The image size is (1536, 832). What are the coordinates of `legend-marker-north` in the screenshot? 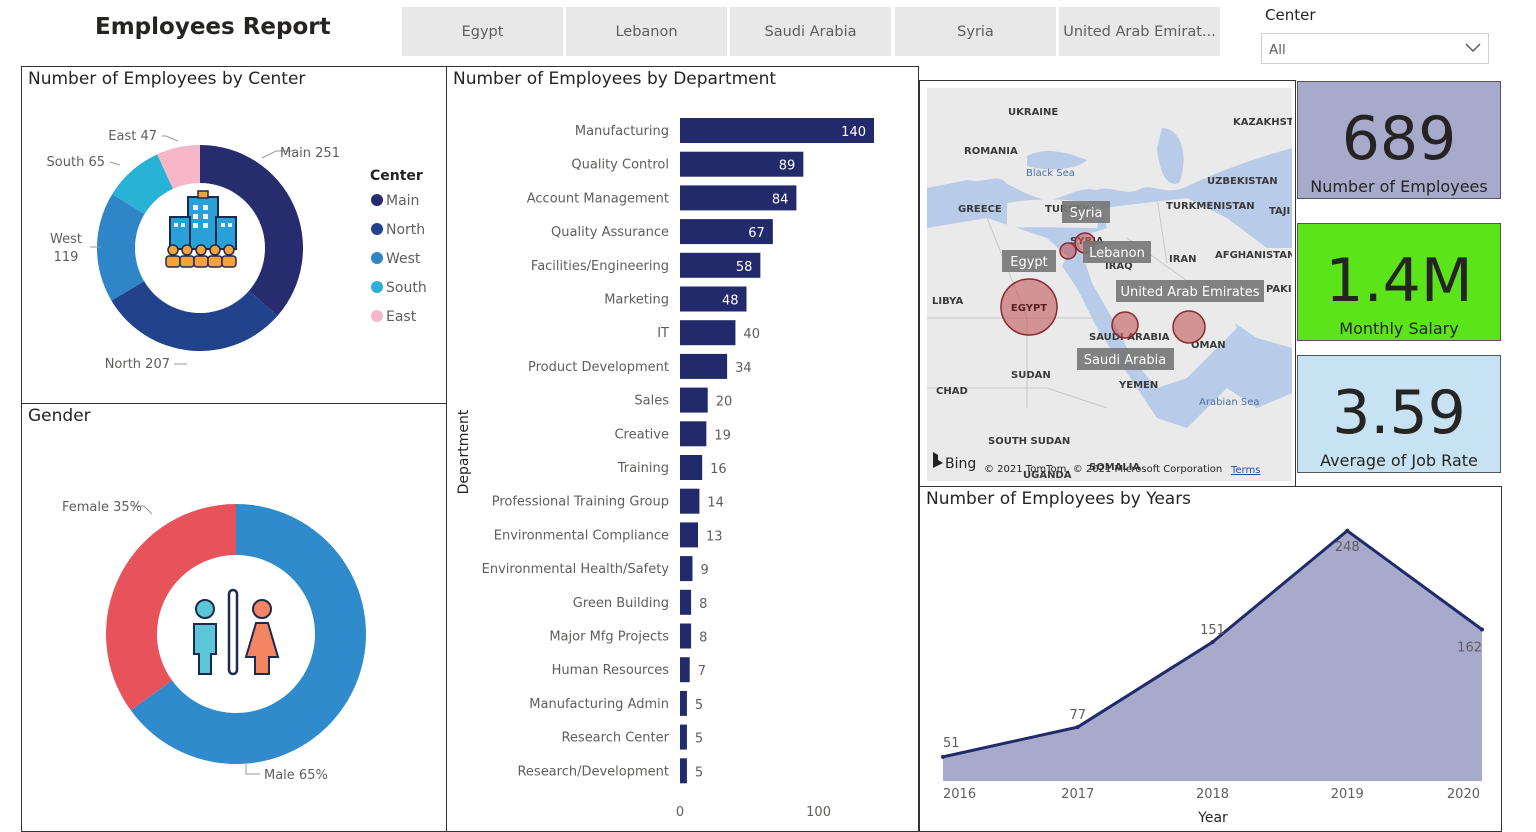 It's located at (377, 229).